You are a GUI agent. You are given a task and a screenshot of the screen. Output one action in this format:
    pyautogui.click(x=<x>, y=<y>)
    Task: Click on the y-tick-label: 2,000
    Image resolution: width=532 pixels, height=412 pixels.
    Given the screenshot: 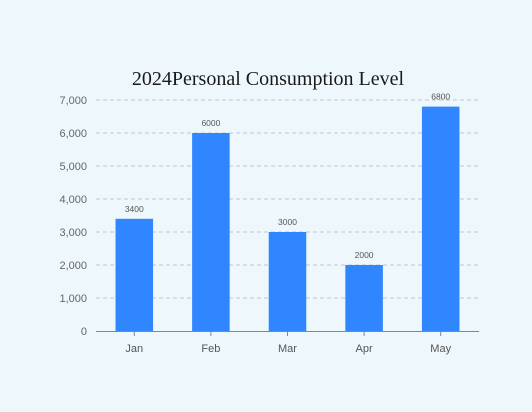 What is the action you would take?
    pyautogui.click(x=73, y=266)
    